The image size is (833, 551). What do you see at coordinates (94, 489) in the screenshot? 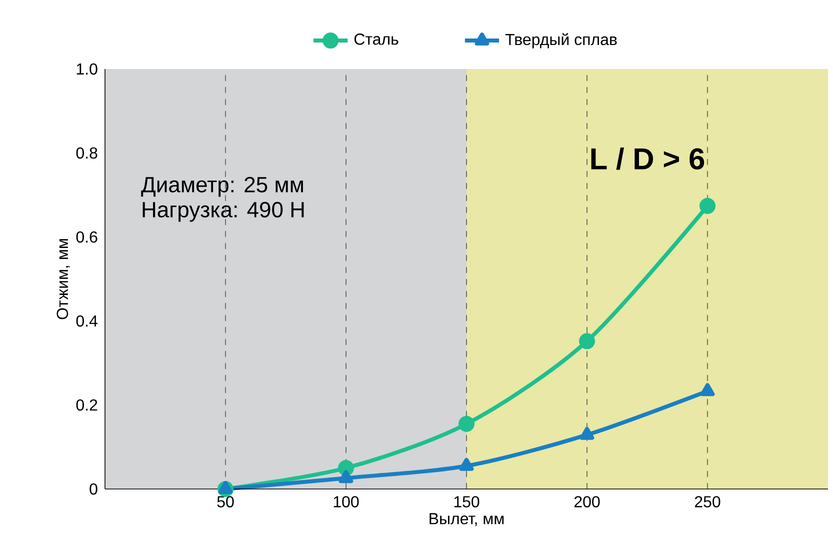
I see `y-tick-label: 0` at bounding box center [94, 489].